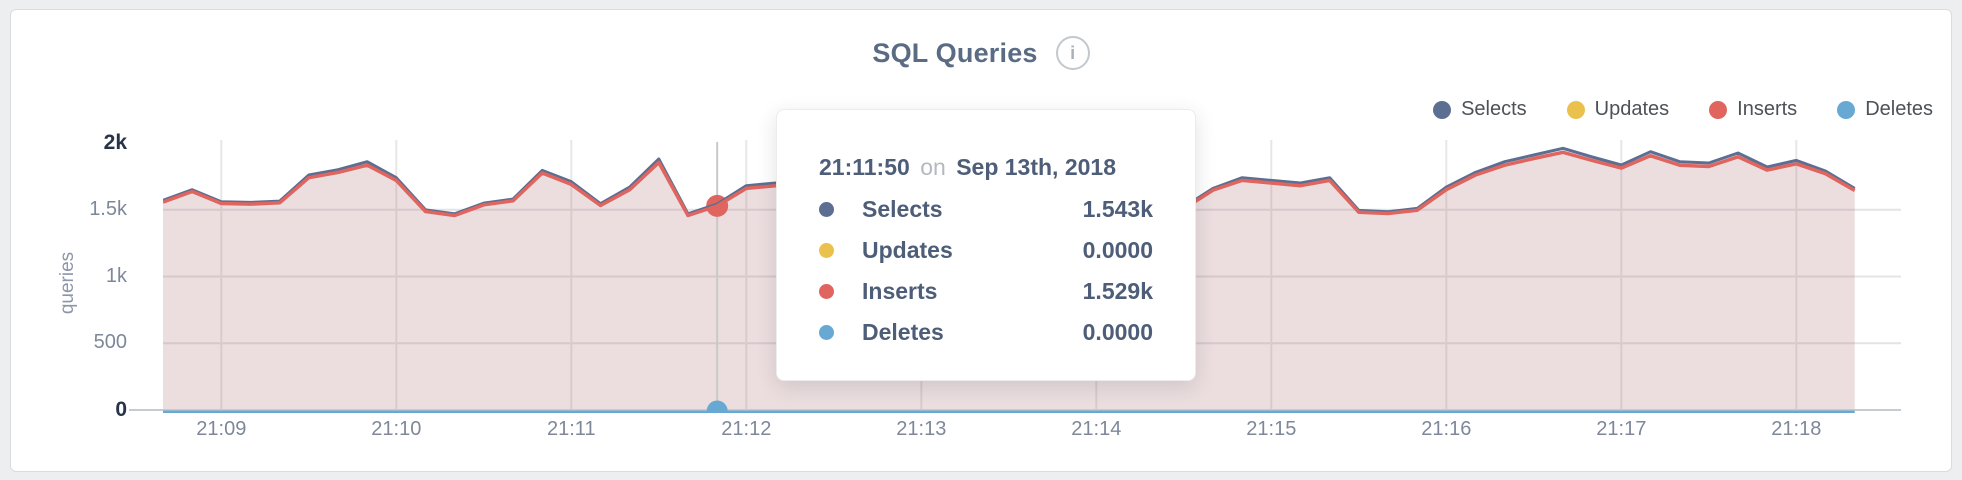 The width and height of the screenshot is (1962, 480). I want to click on y-tick-label: 500, so click(110, 342).